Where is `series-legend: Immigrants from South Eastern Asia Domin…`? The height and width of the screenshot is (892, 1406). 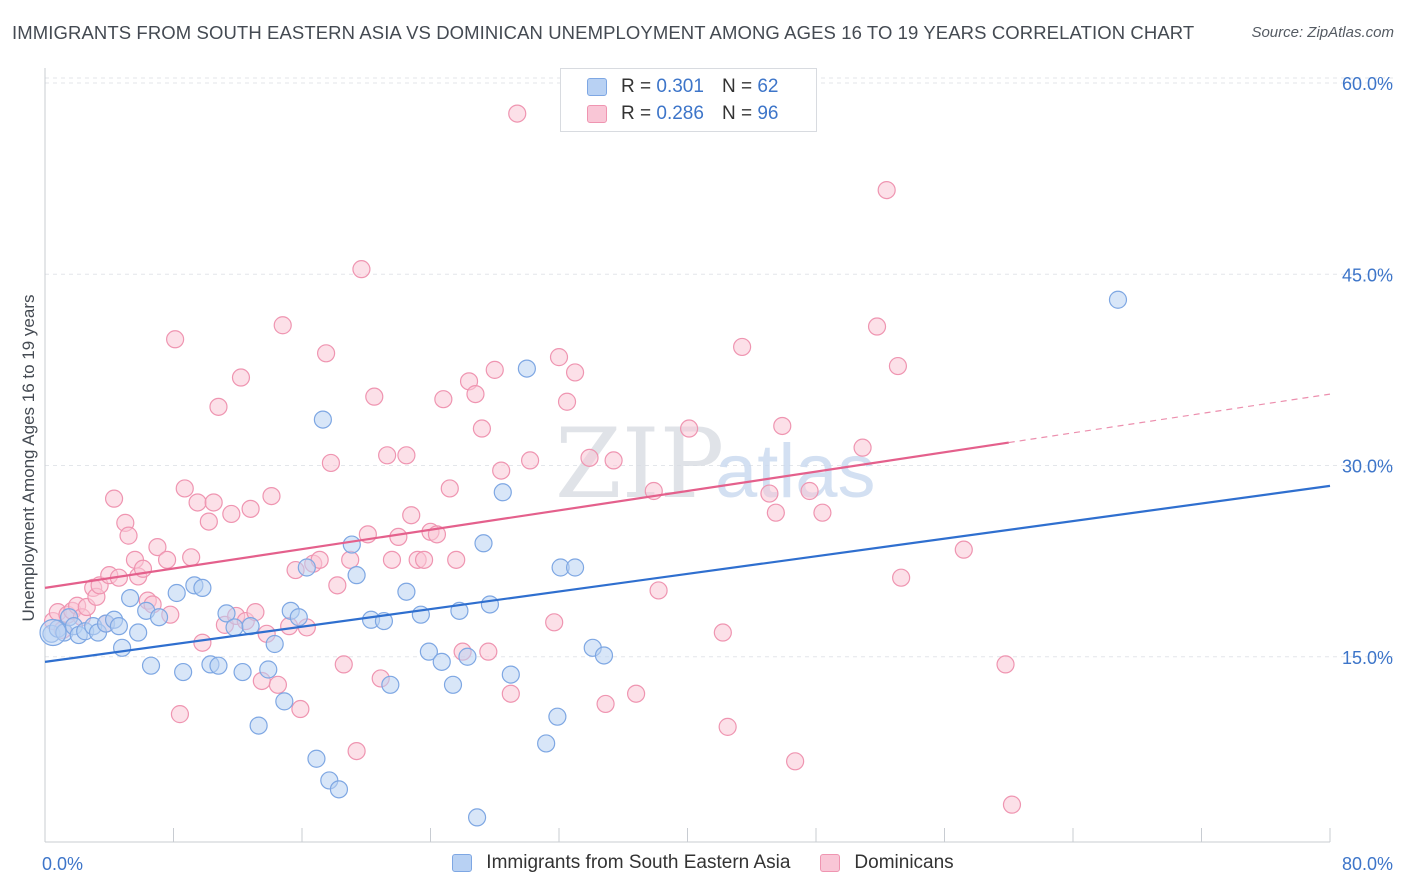 series-legend: Immigrants from South Eastern Asia Domin… is located at coordinates (703, 863).